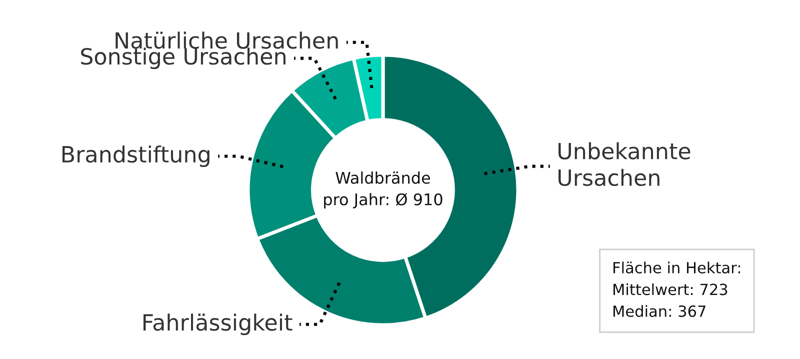 The height and width of the screenshot is (359, 800). I want to click on text: Waldbrände pro Jahr: Ø 910, so click(383, 190).